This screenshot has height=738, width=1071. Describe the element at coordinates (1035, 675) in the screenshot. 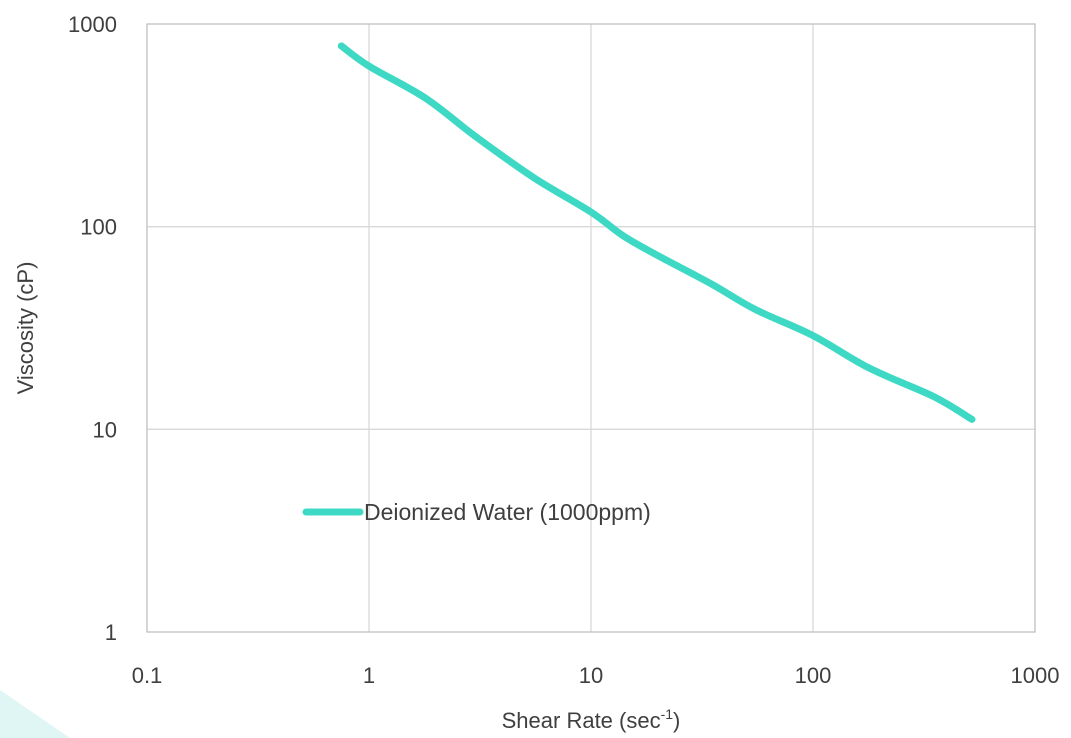

I see `x-tick-label: 1000` at that location.